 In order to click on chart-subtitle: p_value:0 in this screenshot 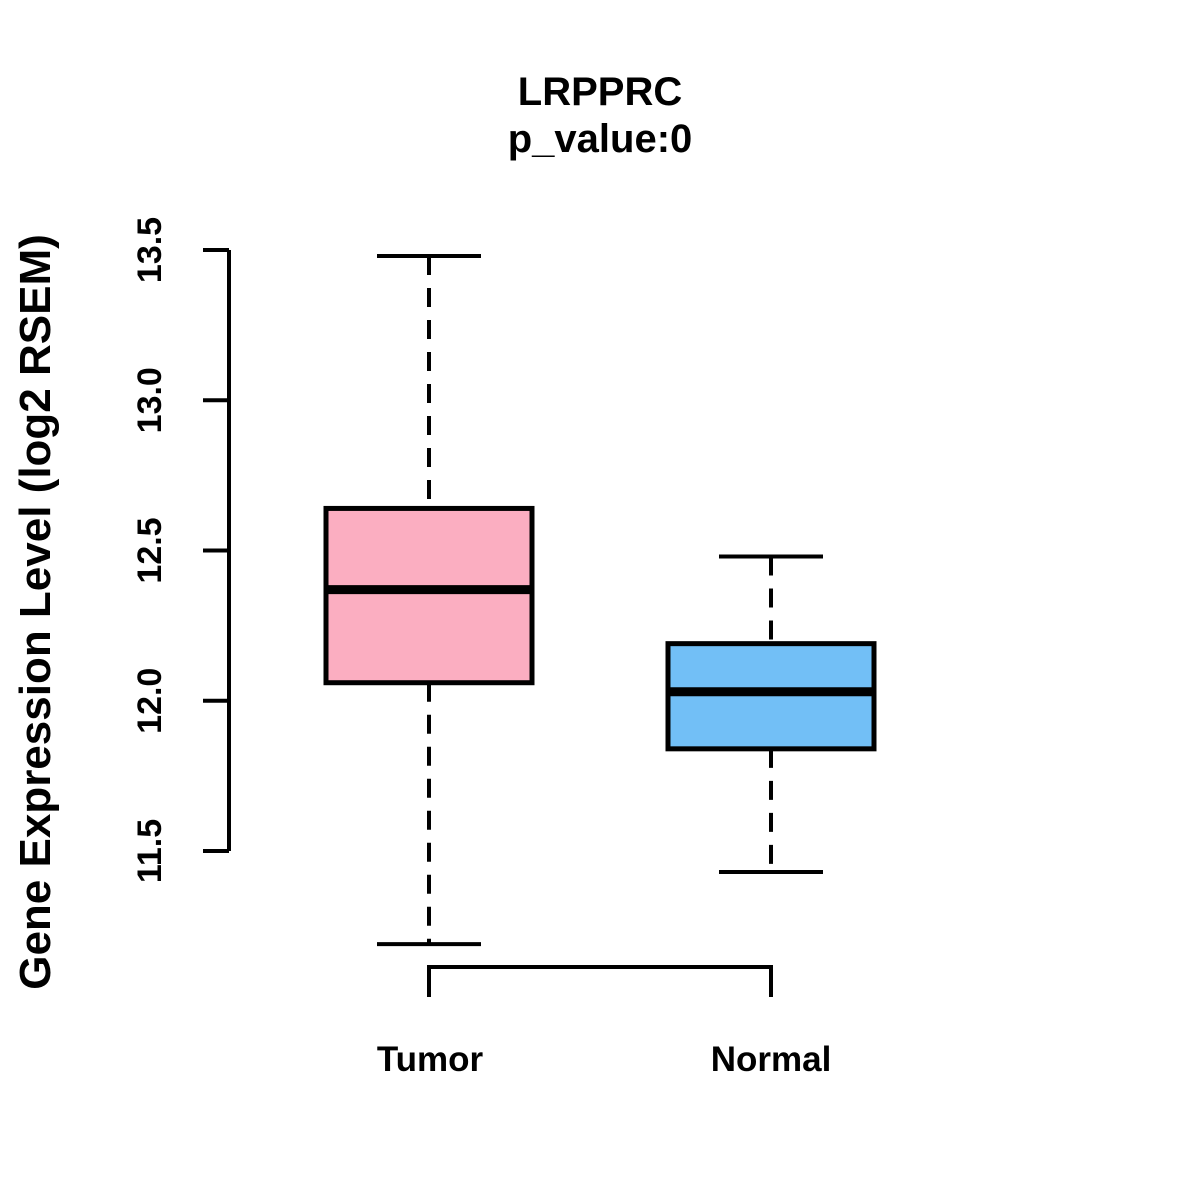, I will do `click(600, 139)`.